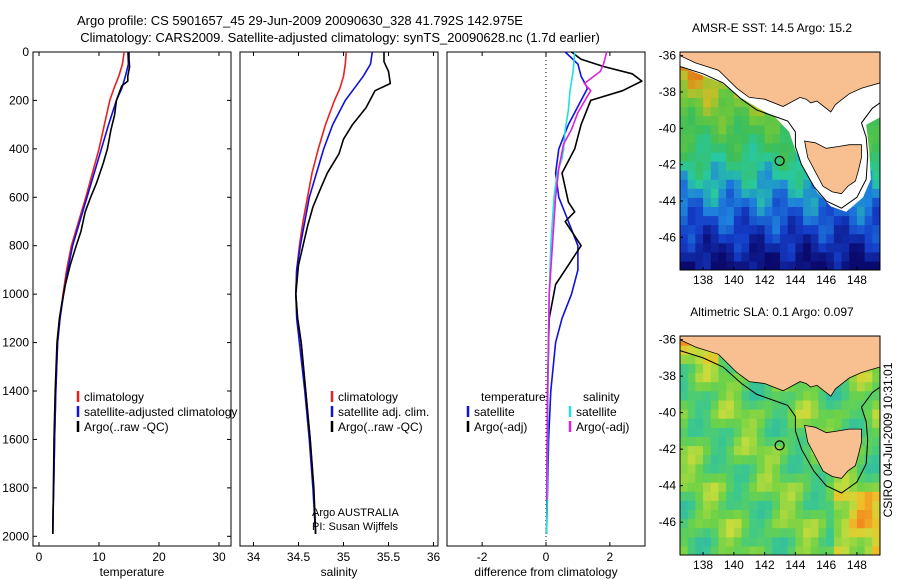 The height and width of the screenshot is (580, 900). Describe the element at coordinates (668, 237) in the screenshot. I see `y-tick-label: -46` at that location.